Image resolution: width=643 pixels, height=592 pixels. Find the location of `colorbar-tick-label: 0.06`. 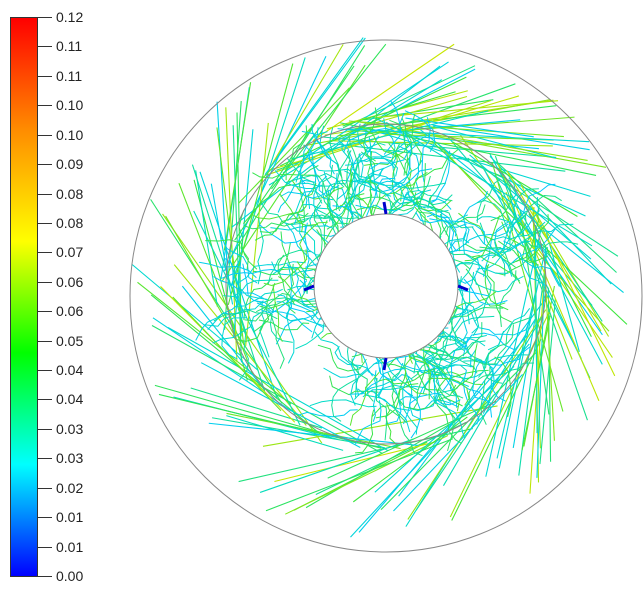

colorbar-tick-label: 0.06 is located at coordinates (70, 311).